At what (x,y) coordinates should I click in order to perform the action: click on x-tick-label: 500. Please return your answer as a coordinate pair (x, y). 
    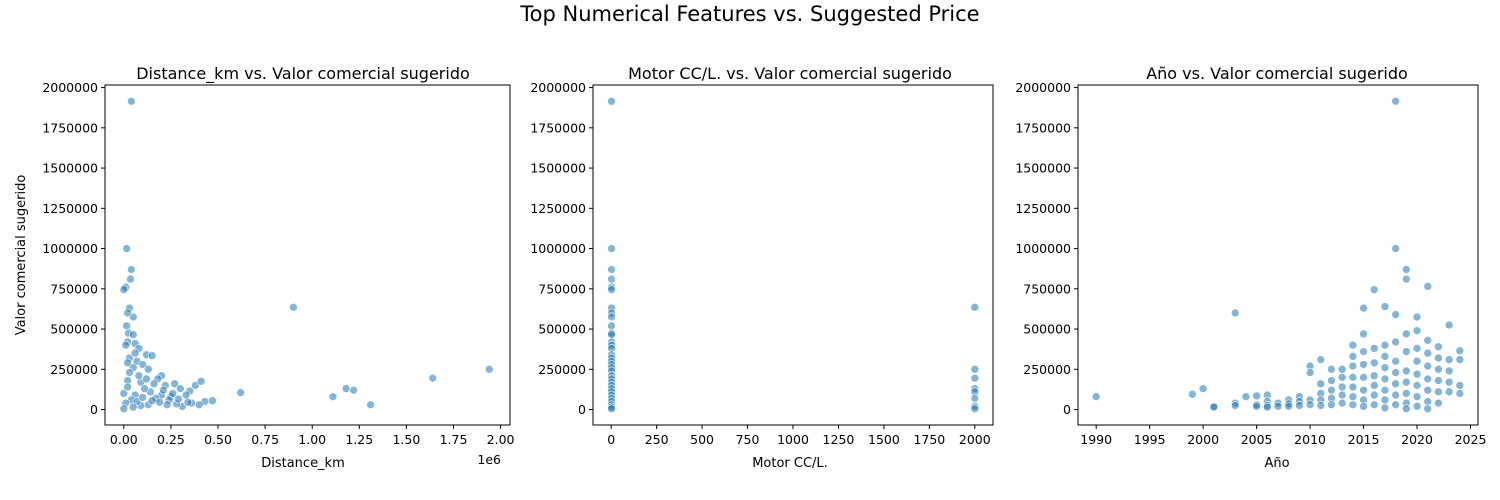
    Looking at the image, I should click on (702, 439).